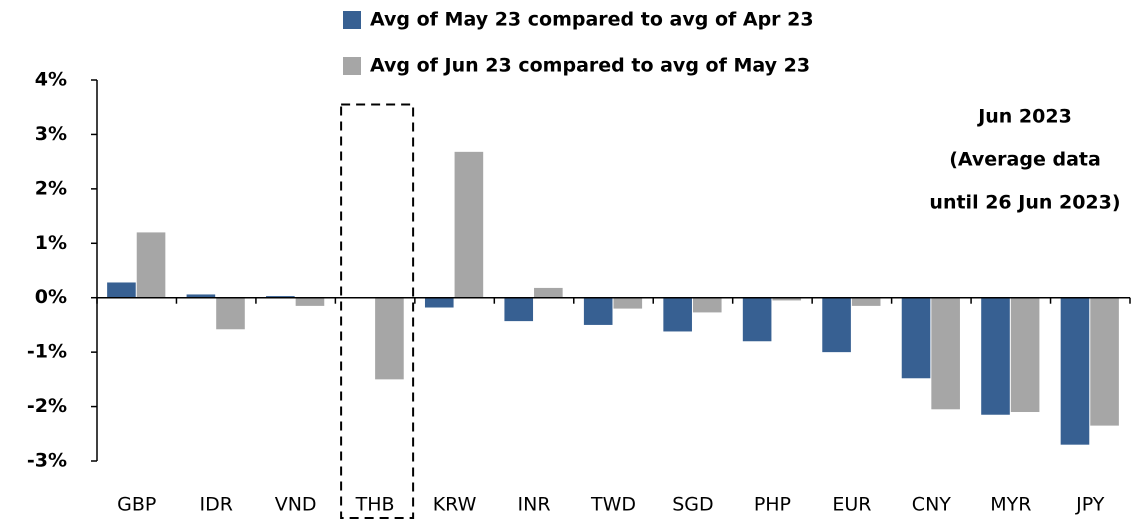 This screenshot has height=526, width=1132. Describe the element at coordinates (1024, 203) in the screenshot. I see `annotation: until 26 Jun 2023)` at that location.